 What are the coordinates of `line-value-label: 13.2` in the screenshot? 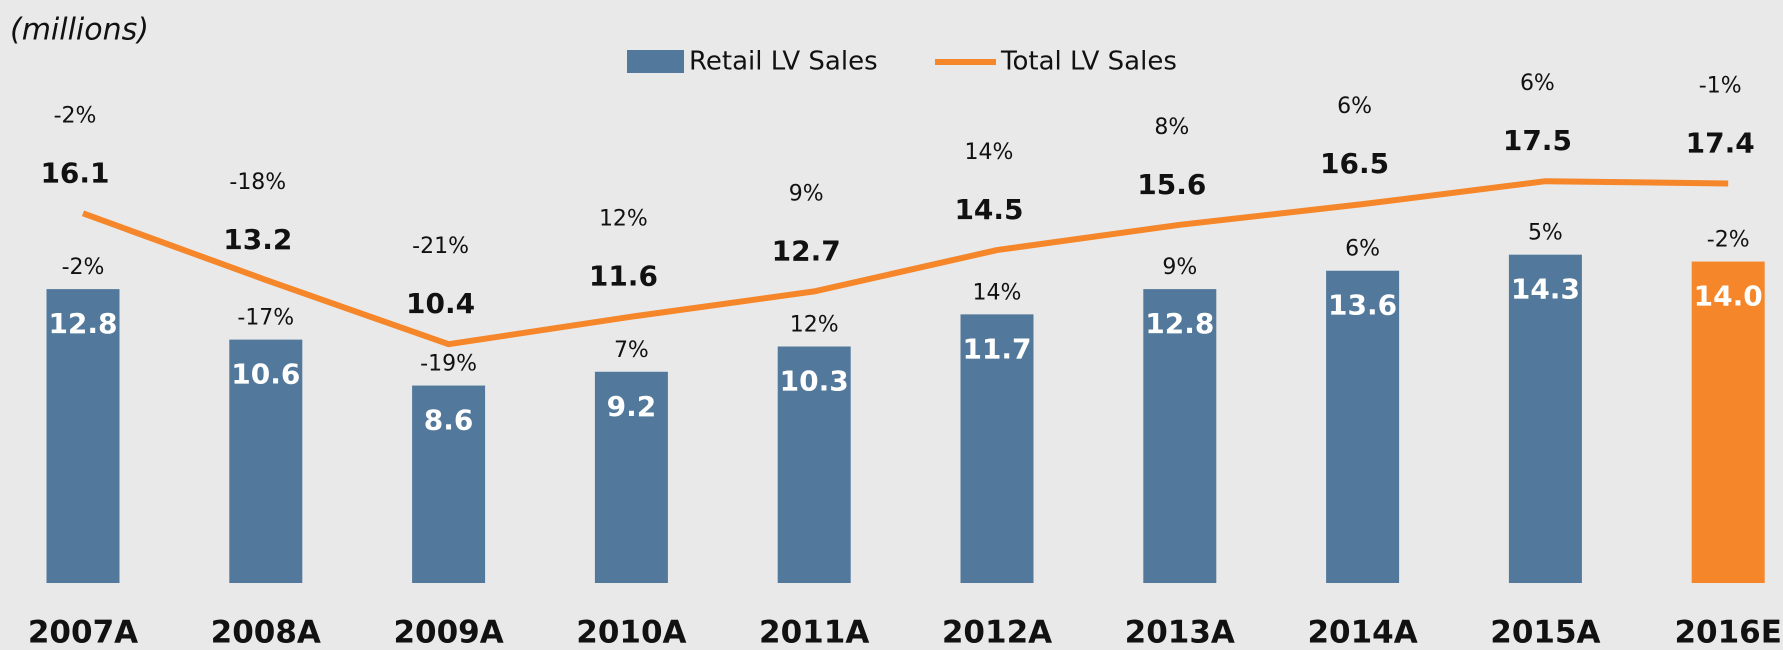 It's located at (257, 239).